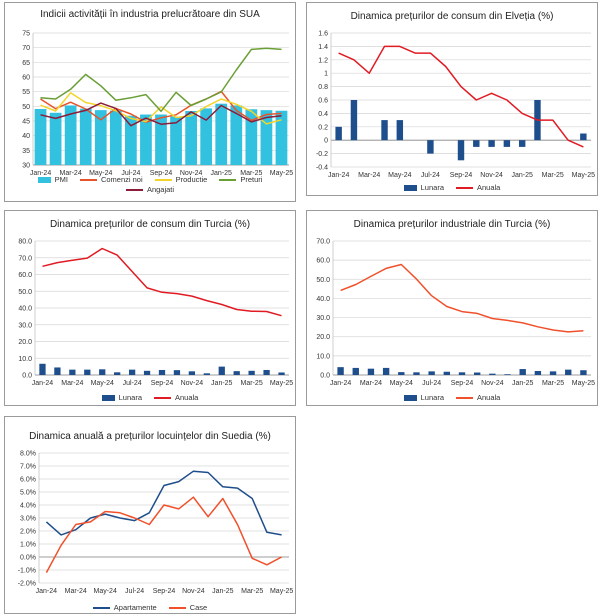 This screenshot has width=600, height=616. Describe the element at coordinates (583, 175) in the screenshot. I see `x-tick-label: May-25` at that location.